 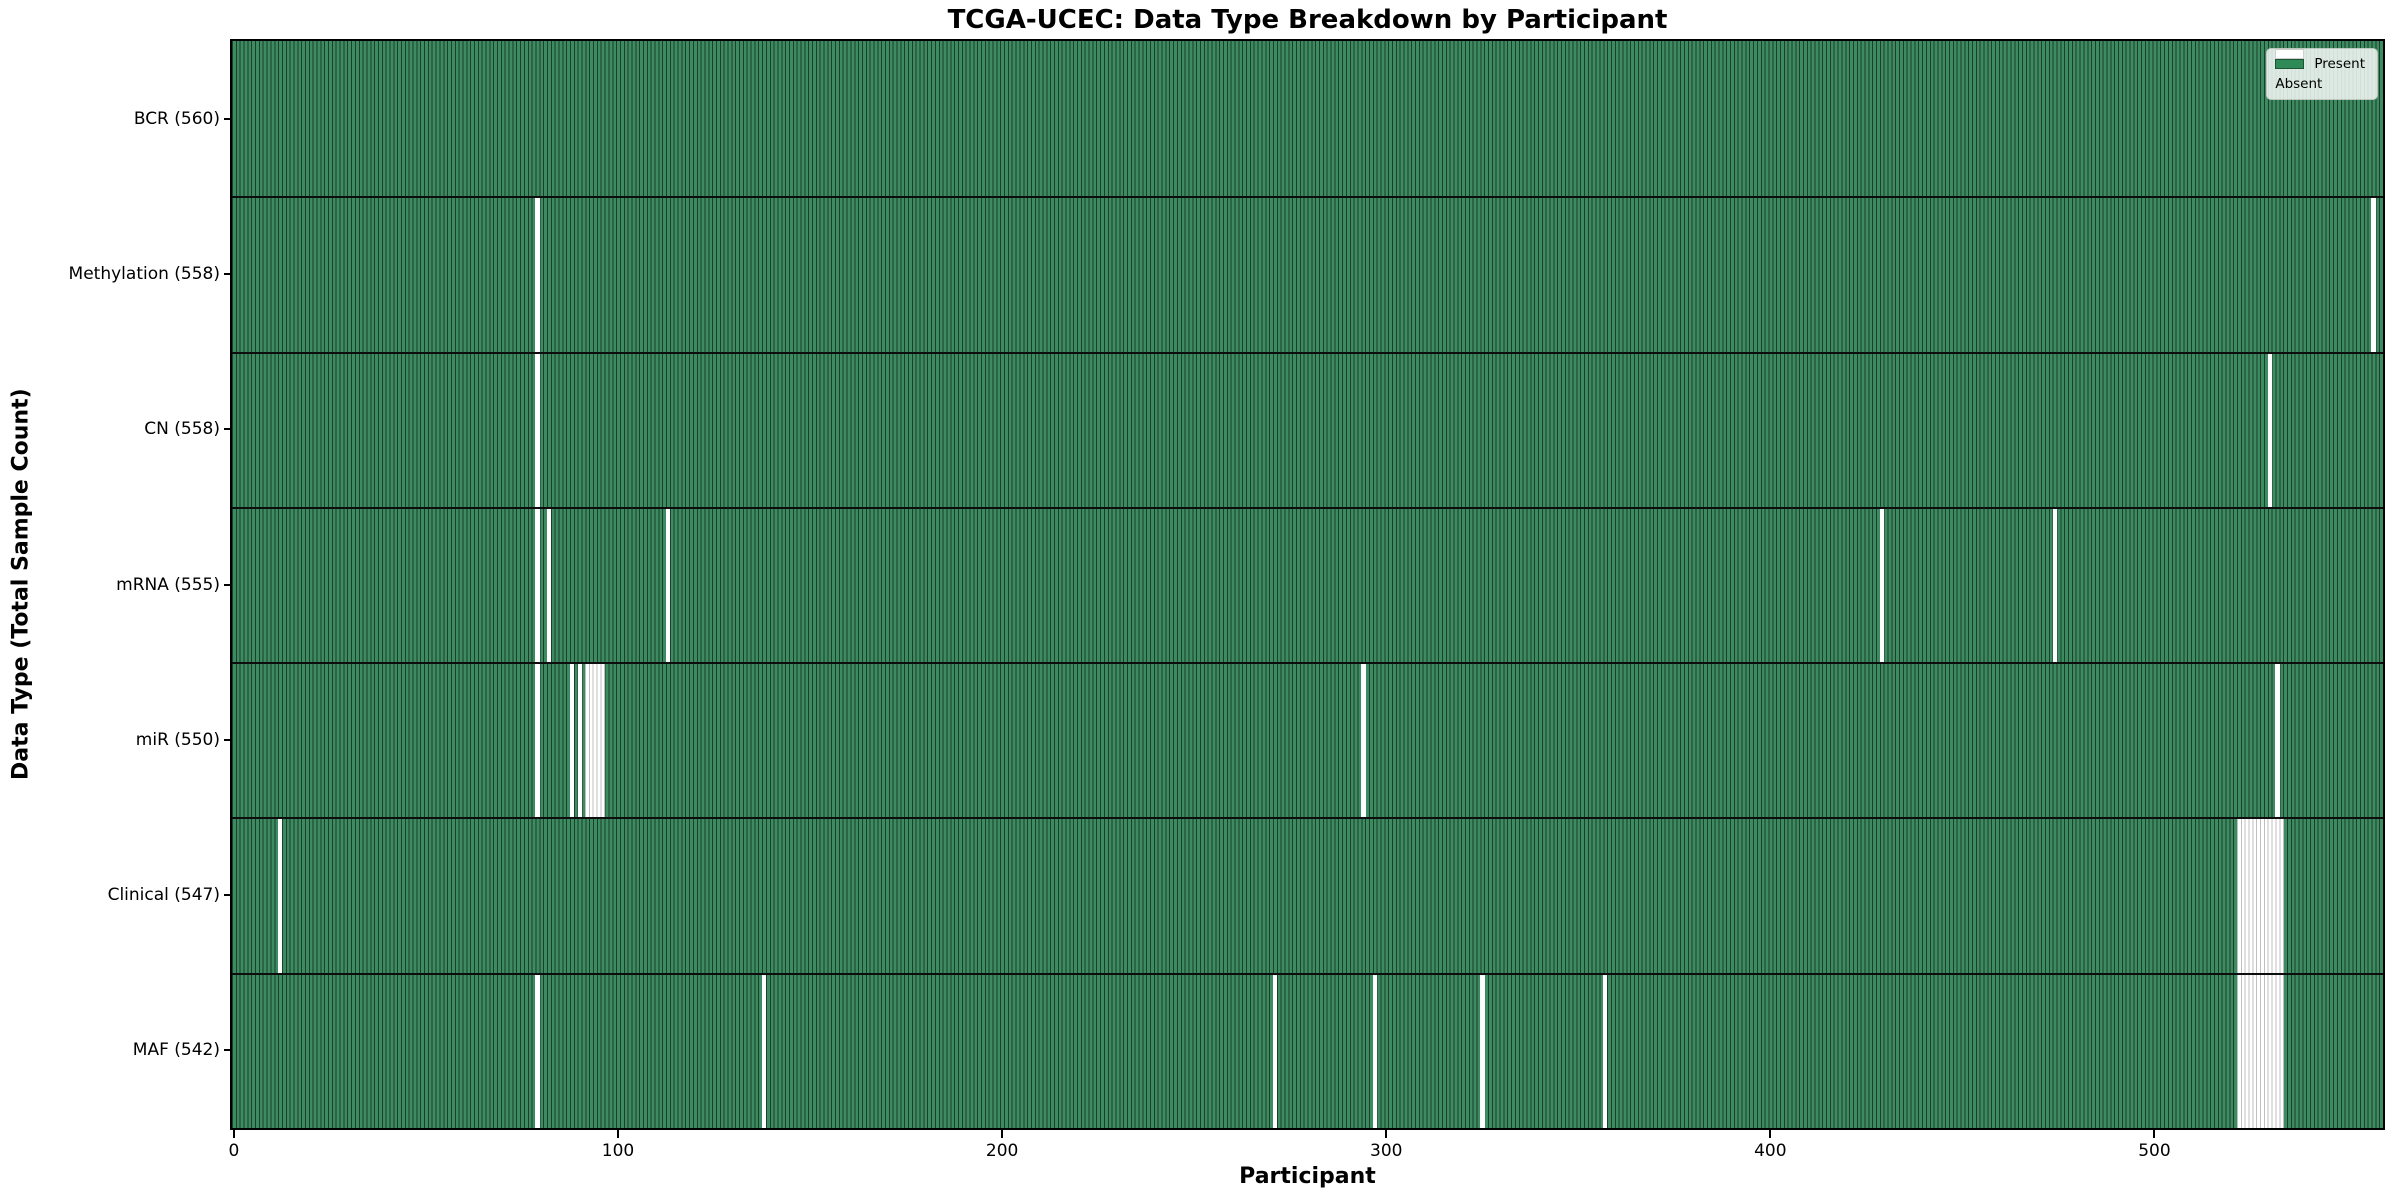 I want to click on y-tick-label-CN: CN (558), so click(x=182, y=429).